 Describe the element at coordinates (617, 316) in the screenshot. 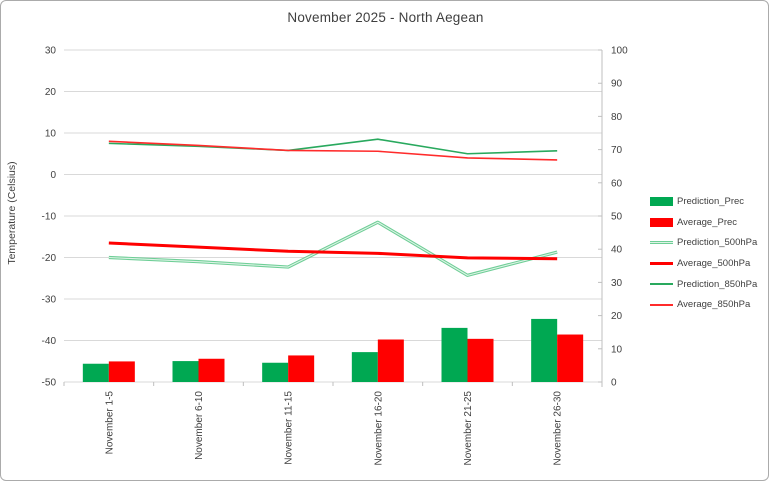

I see `right-axis-tick-label: 20` at that location.